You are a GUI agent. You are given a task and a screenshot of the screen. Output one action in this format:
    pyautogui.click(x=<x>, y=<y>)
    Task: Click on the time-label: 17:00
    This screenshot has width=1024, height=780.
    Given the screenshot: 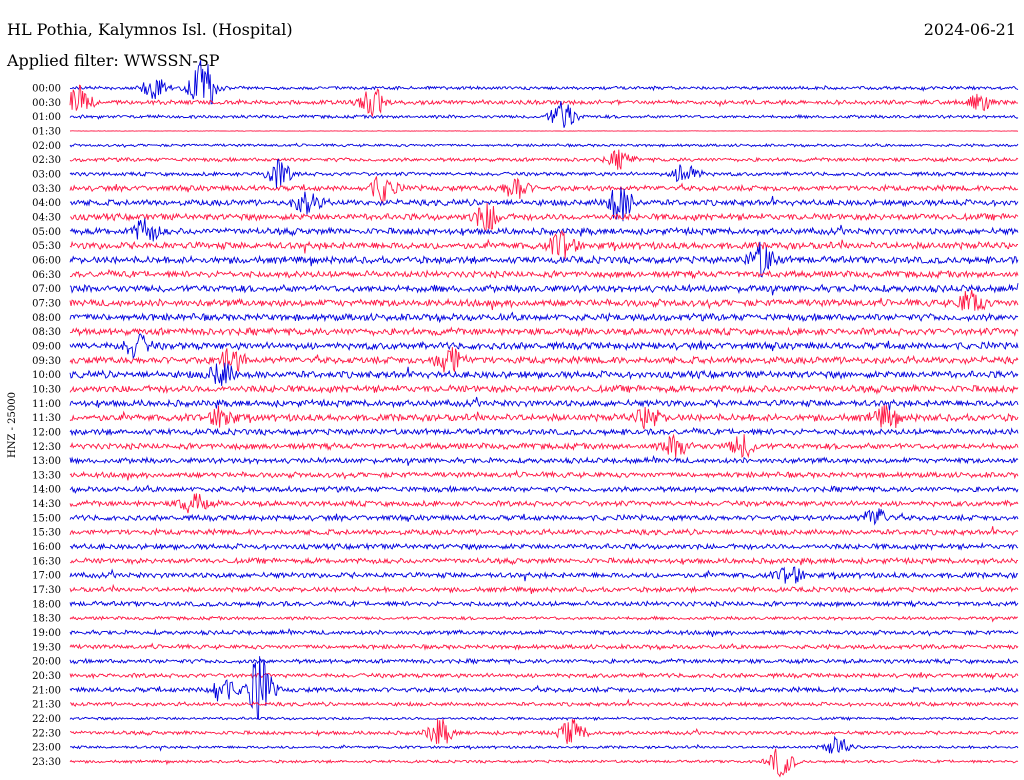 What is the action you would take?
    pyautogui.click(x=46, y=576)
    